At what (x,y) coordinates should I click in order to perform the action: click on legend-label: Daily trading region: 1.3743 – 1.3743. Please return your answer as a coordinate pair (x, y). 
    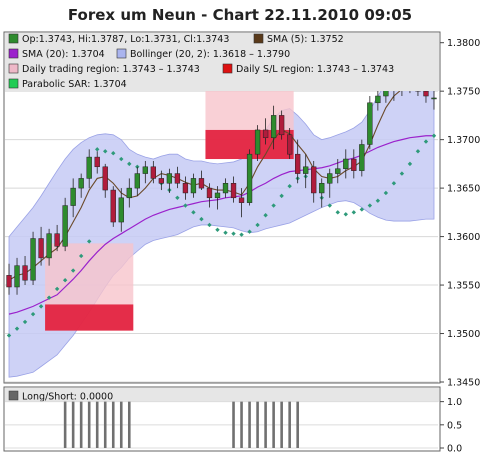
    Looking at the image, I should click on (111, 69).